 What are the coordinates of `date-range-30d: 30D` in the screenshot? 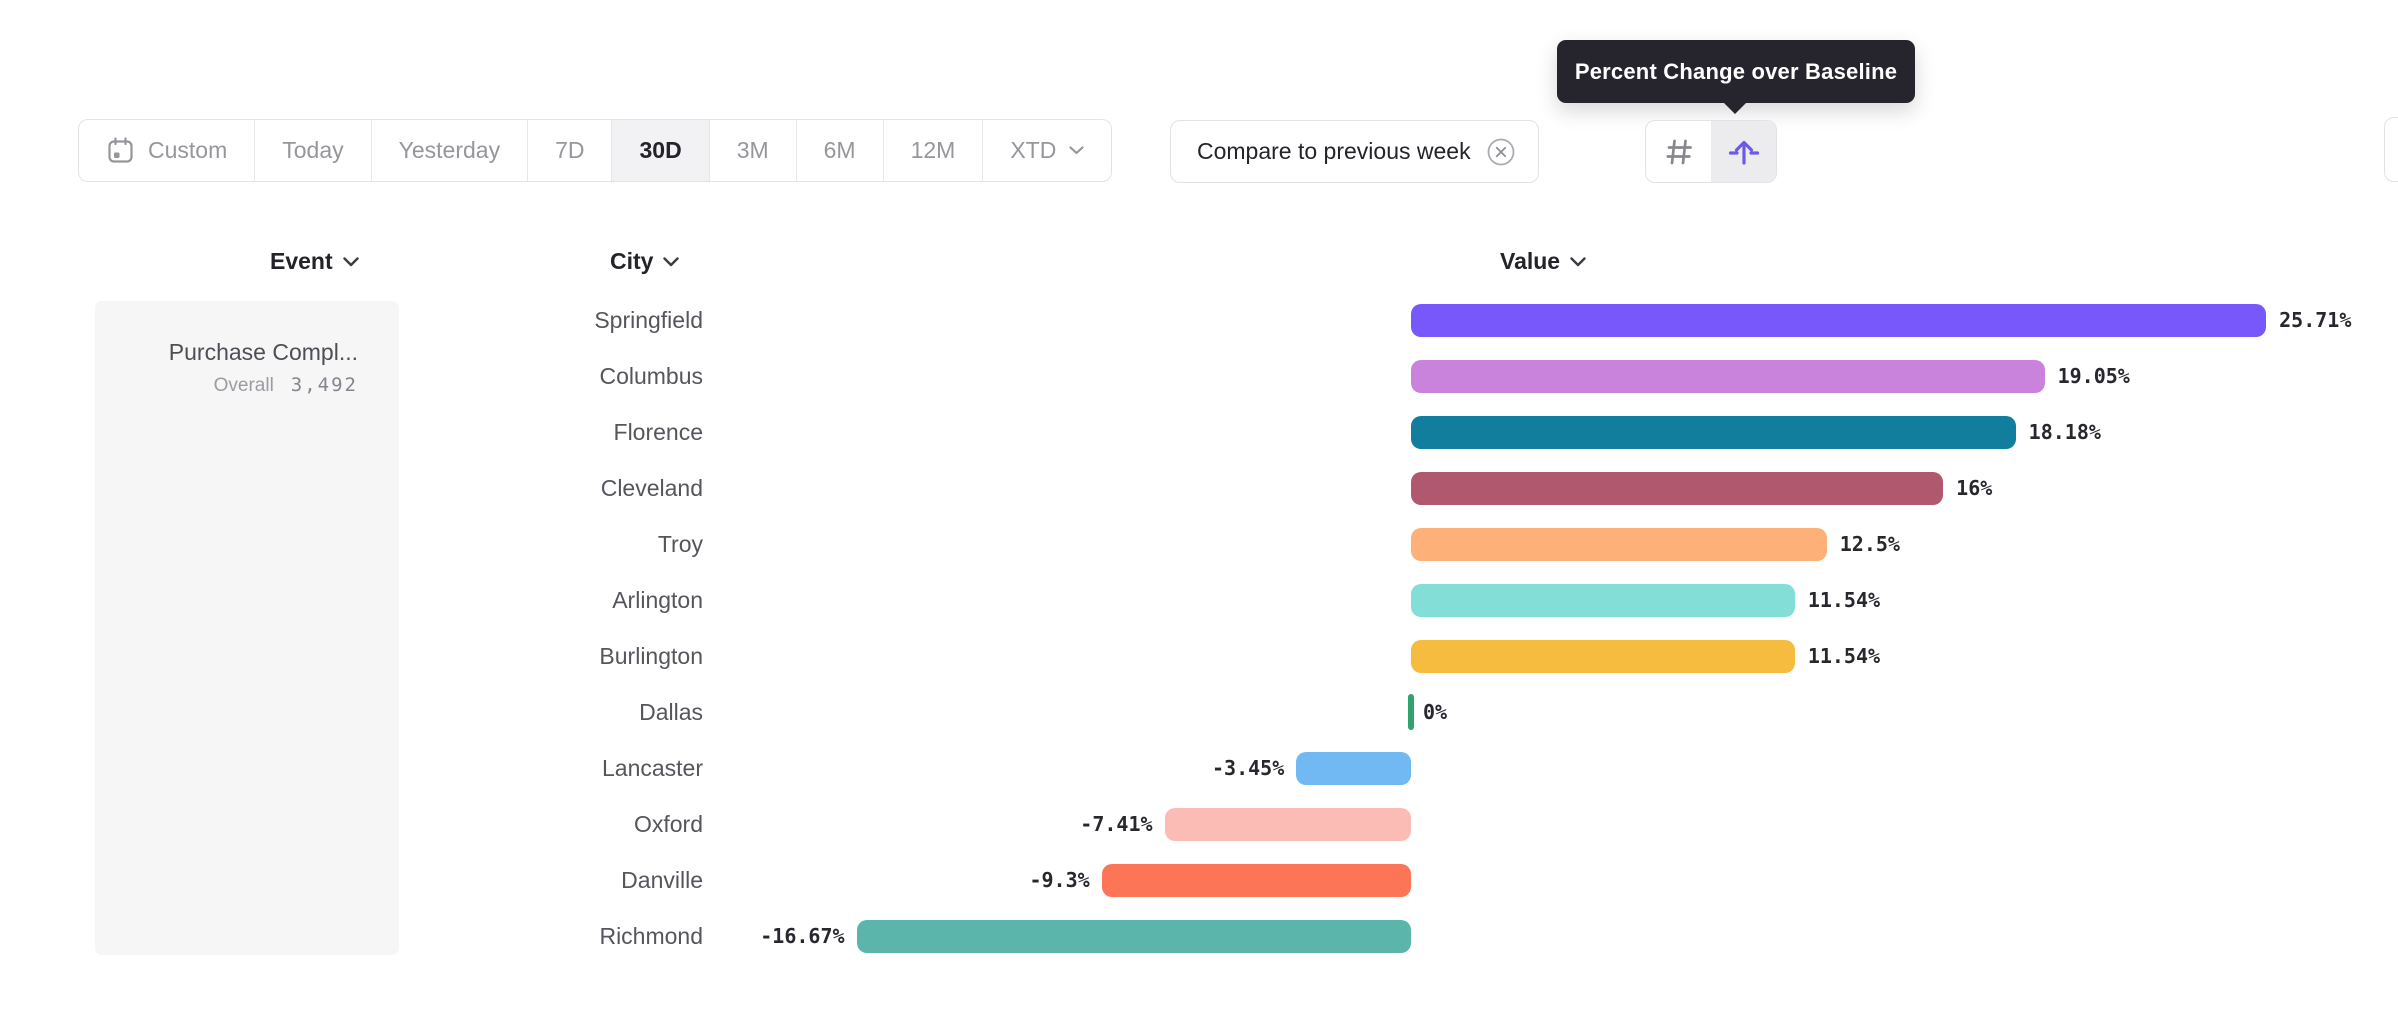 It's located at (661, 150).